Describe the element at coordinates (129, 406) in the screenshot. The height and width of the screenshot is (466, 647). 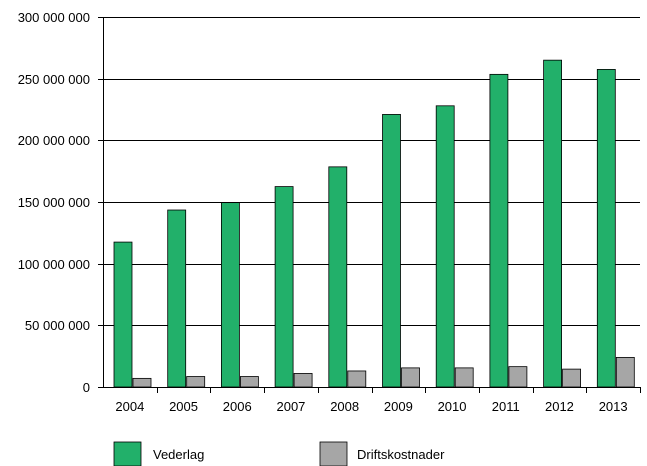
I see `x-tick-label: 2004` at that location.